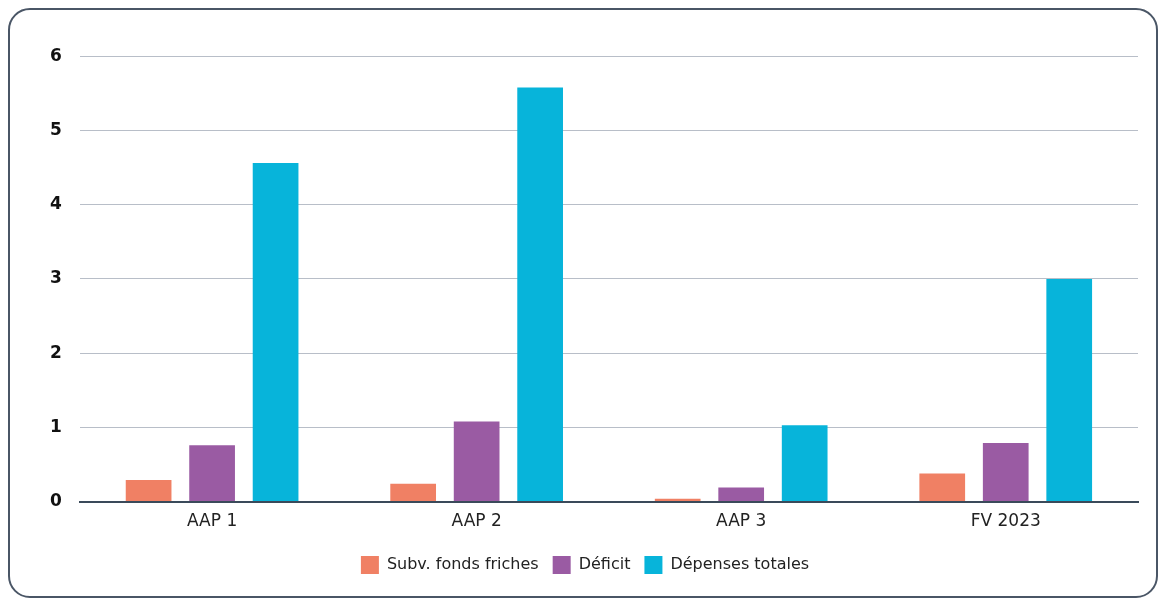 The height and width of the screenshot is (608, 1168). What do you see at coordinates (462, 564) in the screenshot?
I see `legend-label: Subv. fonds friches` at bounding box center [462, 564].